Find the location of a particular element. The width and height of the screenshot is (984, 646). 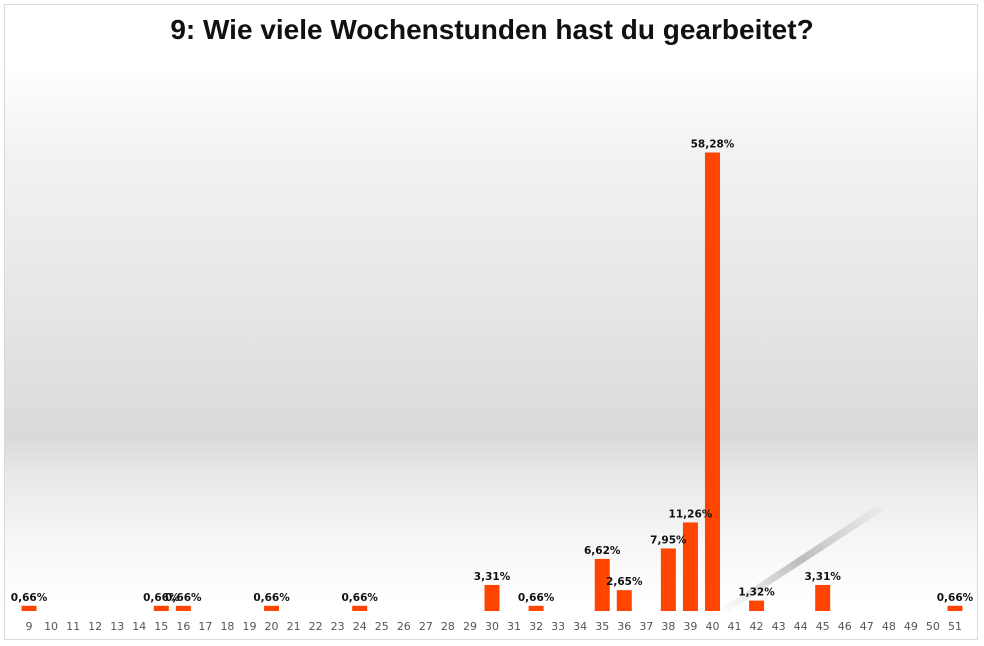

x-tick-label: 38 is located at coordinates (668, 626).